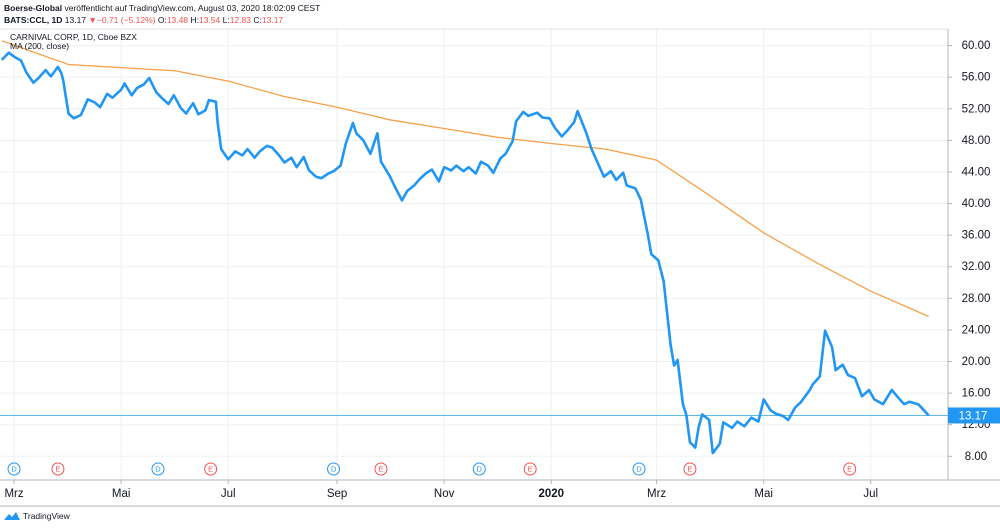  I want to click on open-label: O:, so click(162, 20).